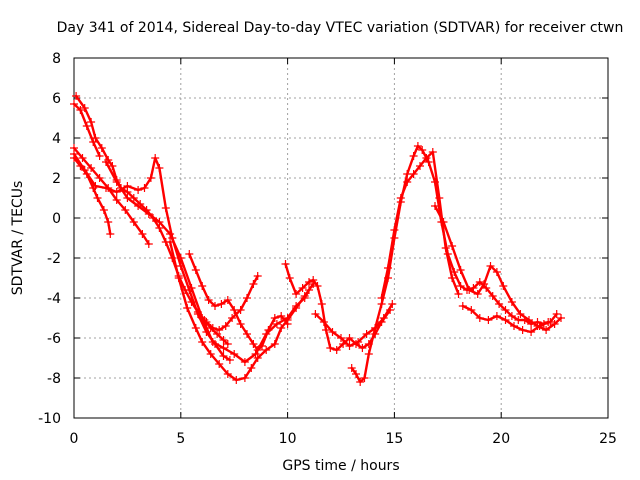 This screenshot has height=480, width=640. What do you see at coordinates (343, 439) in the screenshot?
I see `x-axis-tick-labels: 0 5 10 15 20 25` at bounding box center [343, 439].